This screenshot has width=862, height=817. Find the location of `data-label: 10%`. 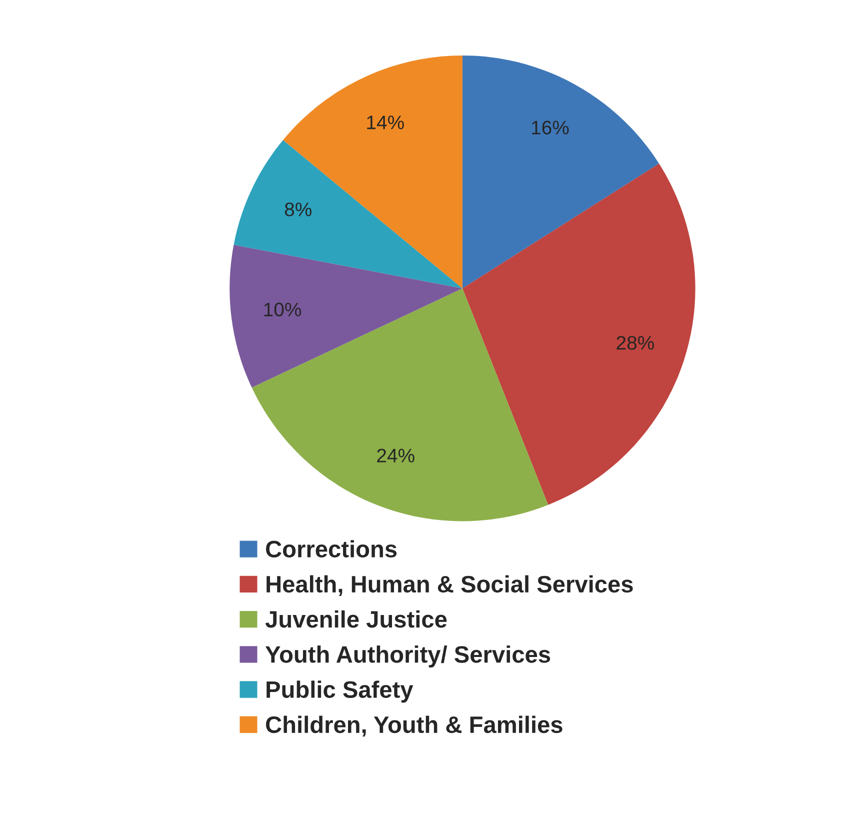

data-label: 10% is located at coordinates (283, 309).